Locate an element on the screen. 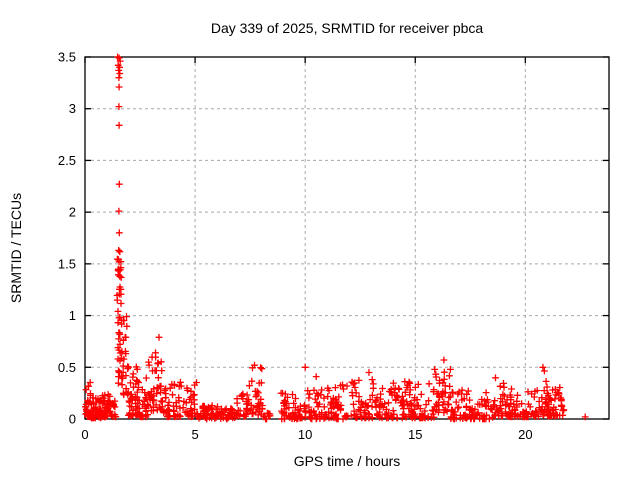 Image resolution: width=640 pixels, height=480 pixels. y-tick-label: 3 is located at coordinates (72, 108).